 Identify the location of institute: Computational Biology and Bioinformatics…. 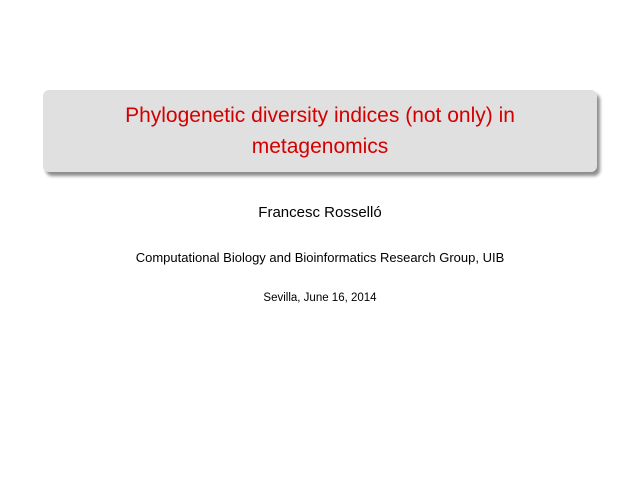
(320, 257).